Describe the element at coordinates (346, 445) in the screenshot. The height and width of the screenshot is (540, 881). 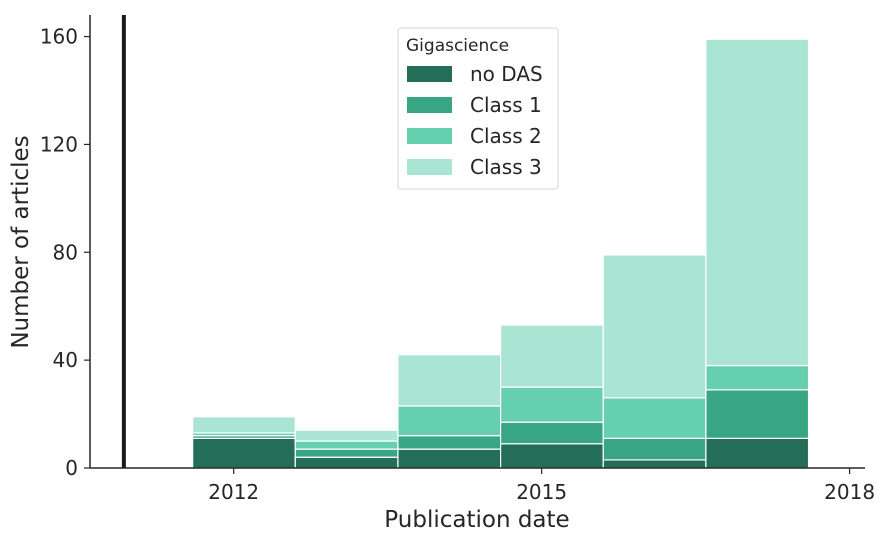
I see `bar-bin2-series3` at that location.